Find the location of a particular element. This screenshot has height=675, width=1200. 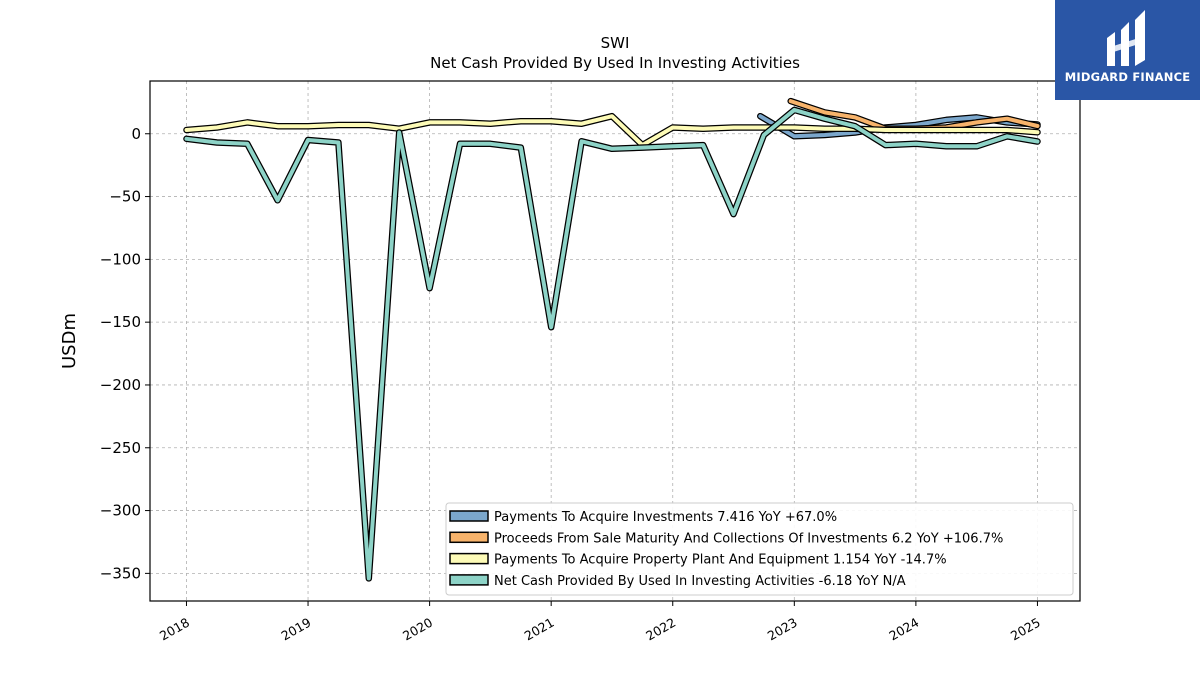

y-tick-label: −350 is located at coordinates (120, 573).